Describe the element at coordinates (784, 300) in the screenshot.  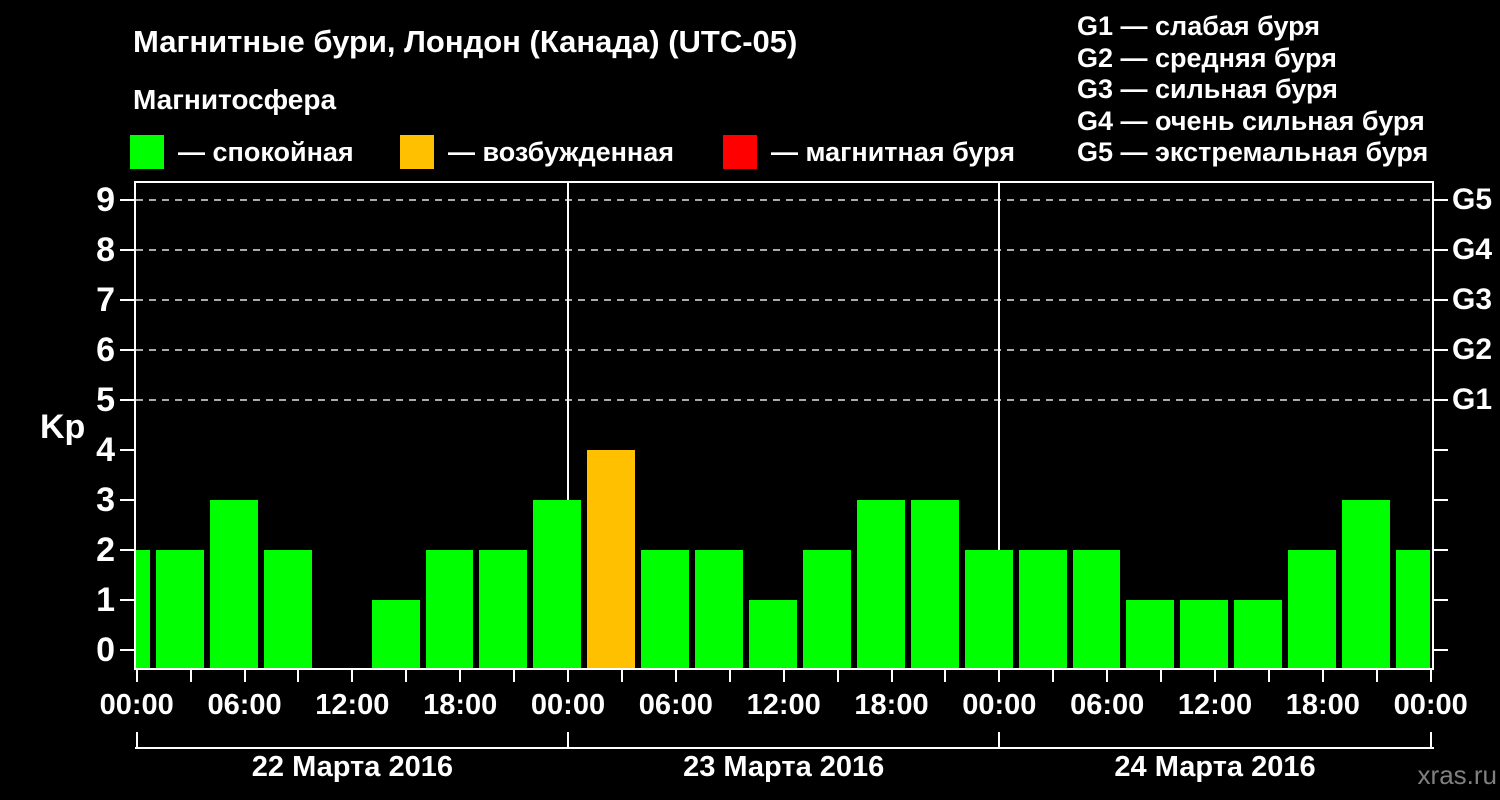
I see `gridline-kp7` at that location.